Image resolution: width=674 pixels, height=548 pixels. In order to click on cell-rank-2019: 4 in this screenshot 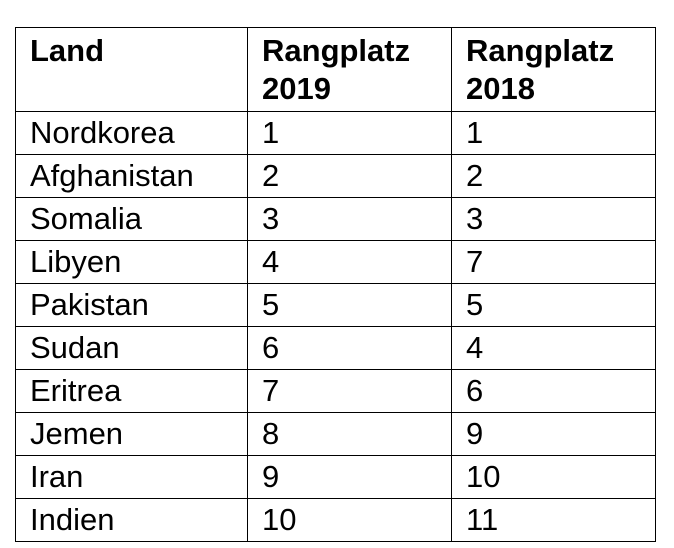, I will do `click(349, 262)`.